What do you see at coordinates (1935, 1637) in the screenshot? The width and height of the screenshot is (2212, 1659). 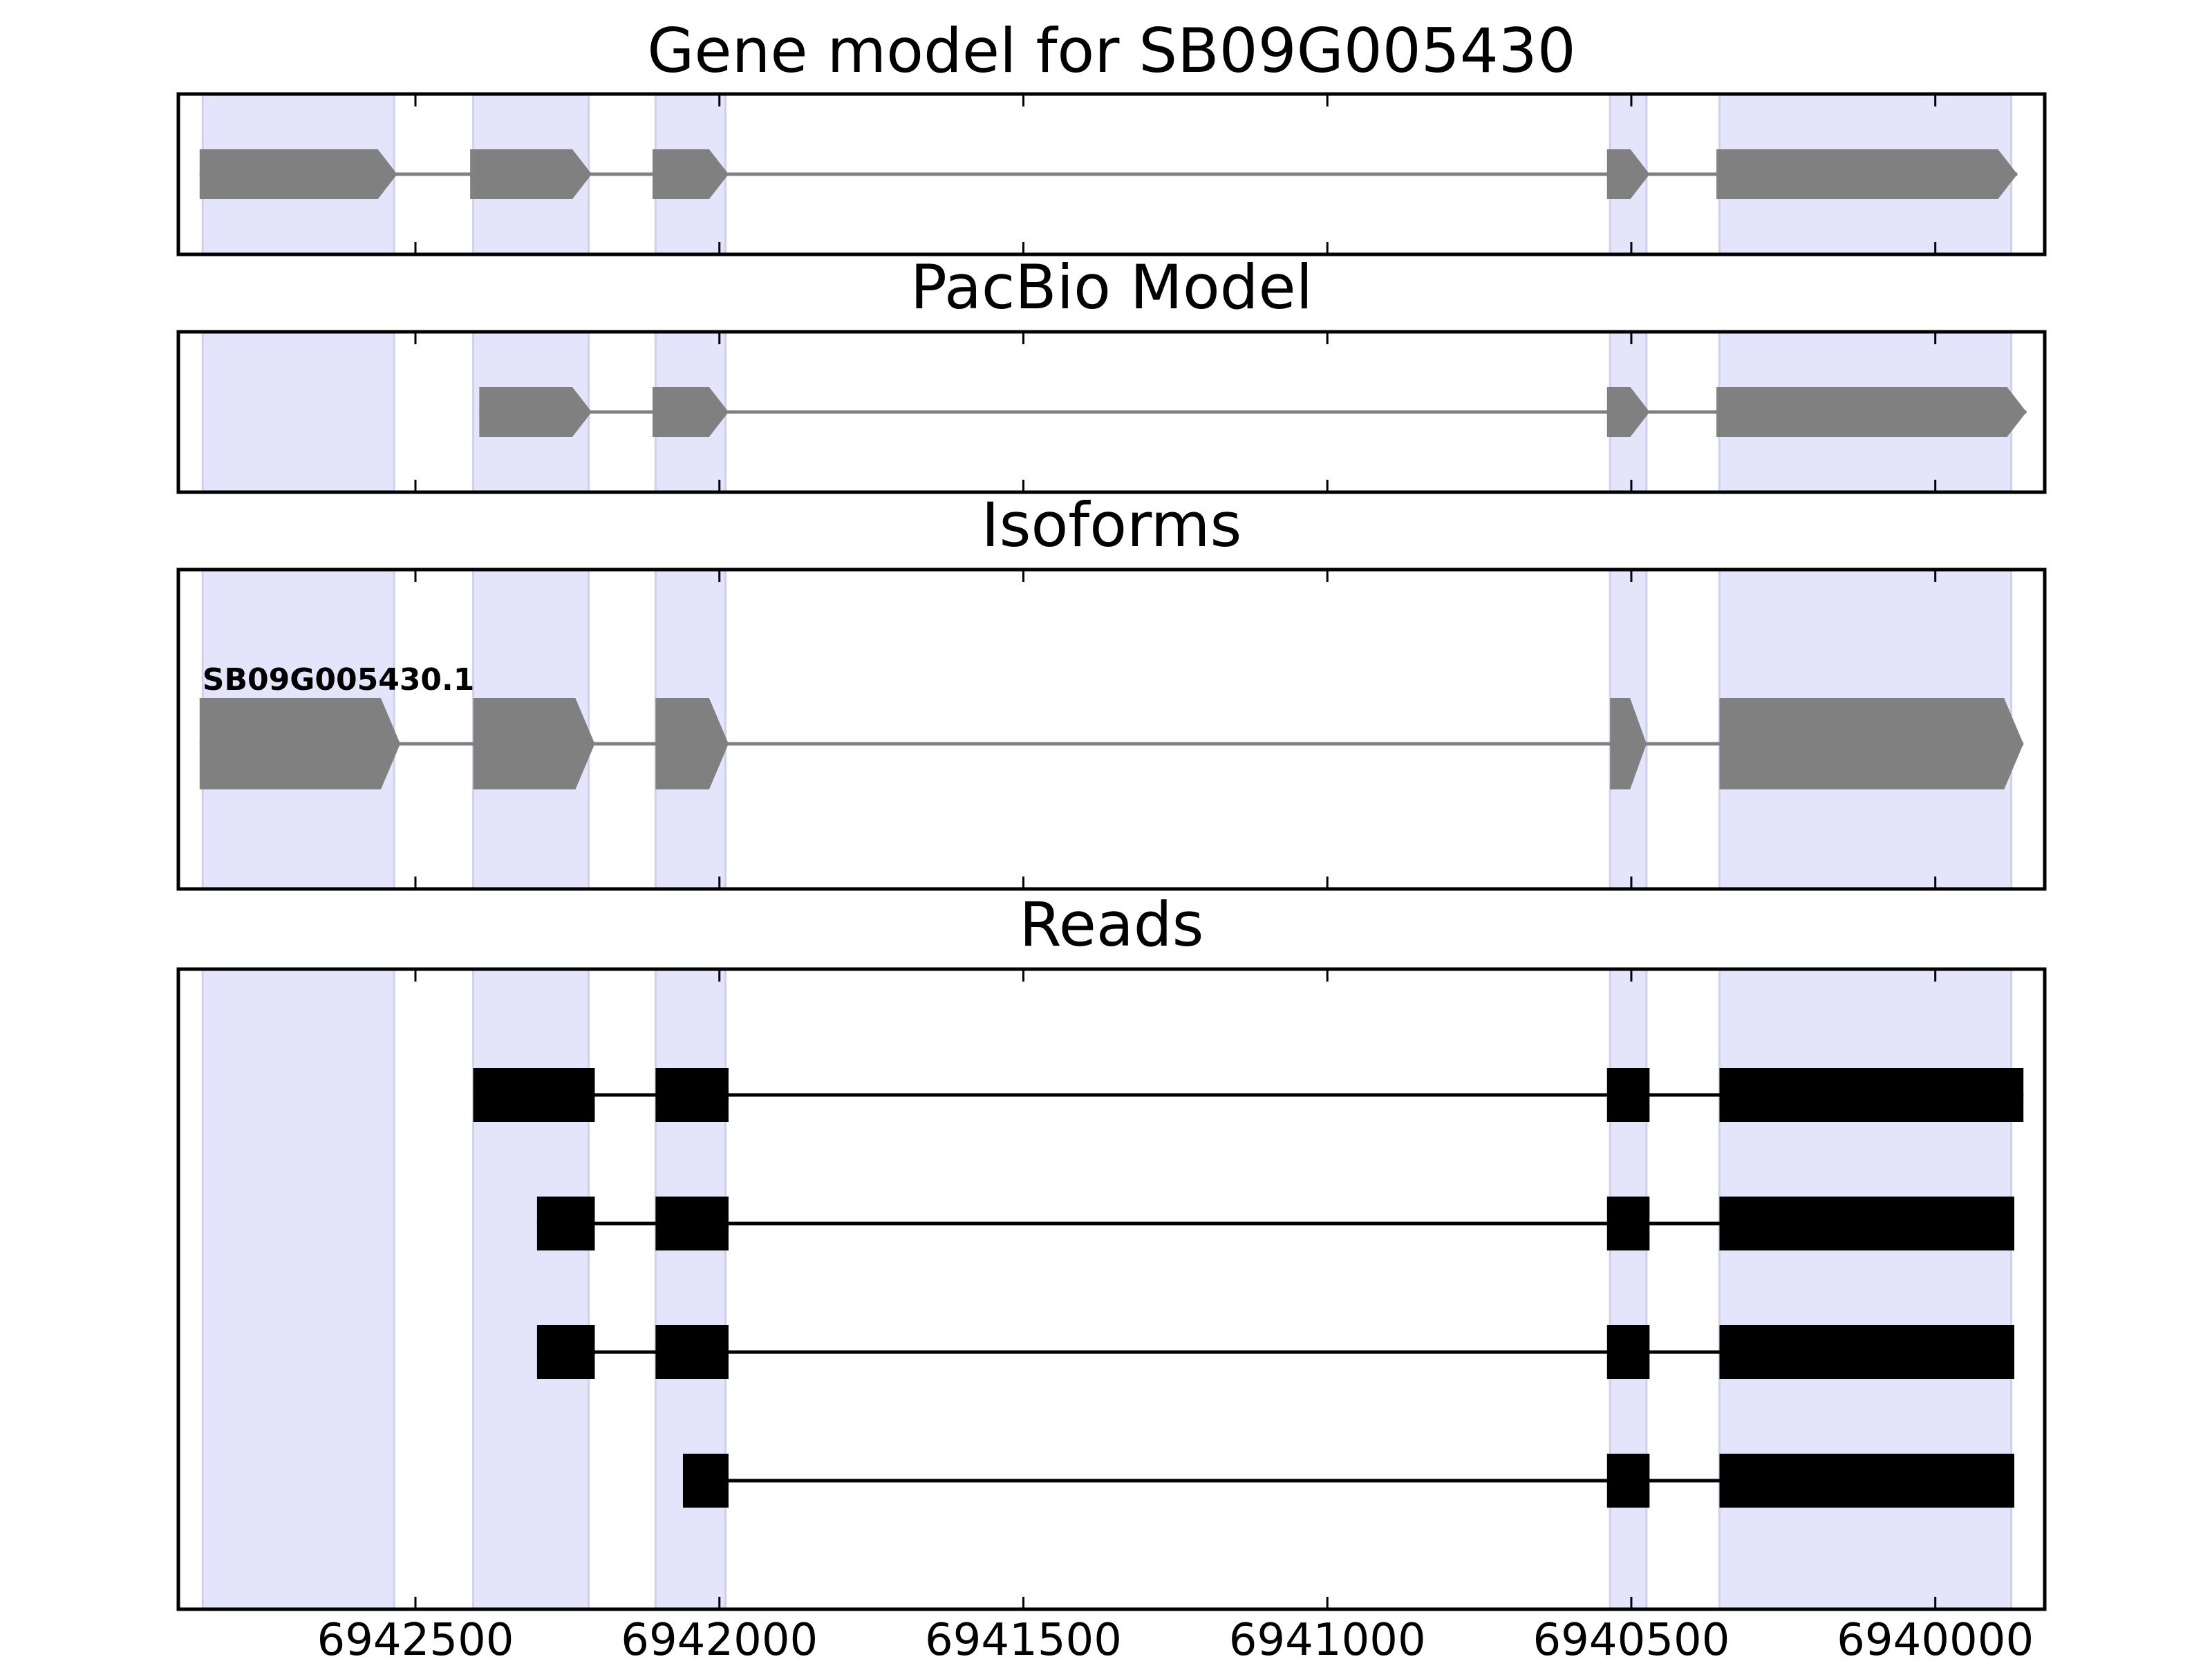 I see `x-tick-label: 6940000` at bounding box center [1935, 1637].